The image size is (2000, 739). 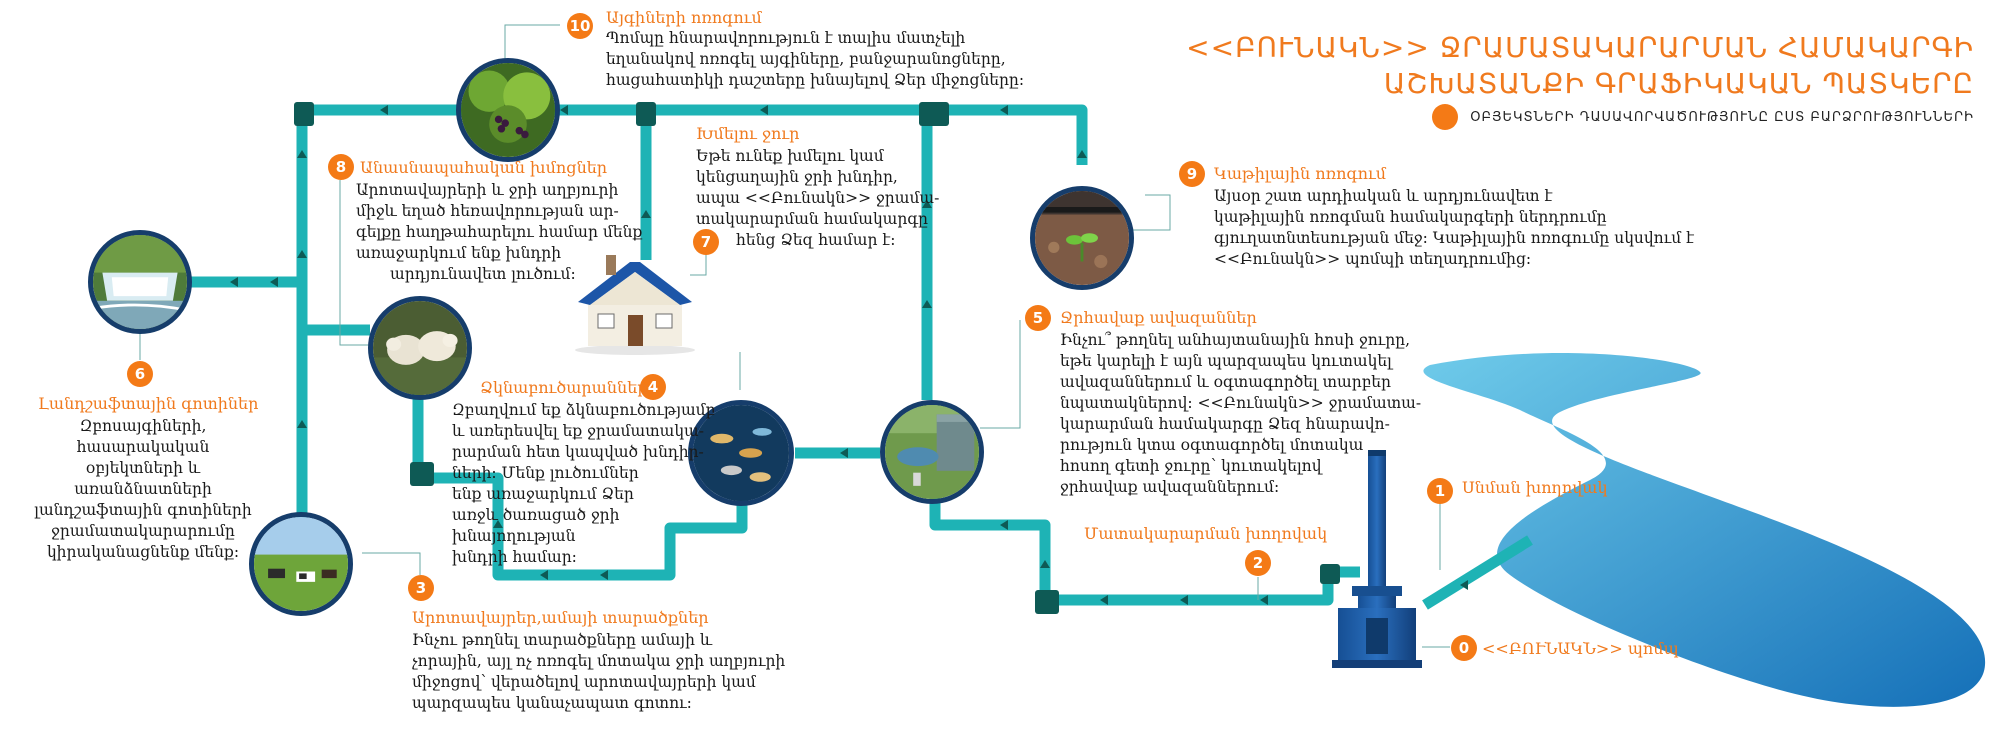 What do you see at coordinates (1158, 317) in the screenshot?
I see `heading-water-reservoirs: Ջրհավաք ավազաններ` at bounding box center [1158, 317].